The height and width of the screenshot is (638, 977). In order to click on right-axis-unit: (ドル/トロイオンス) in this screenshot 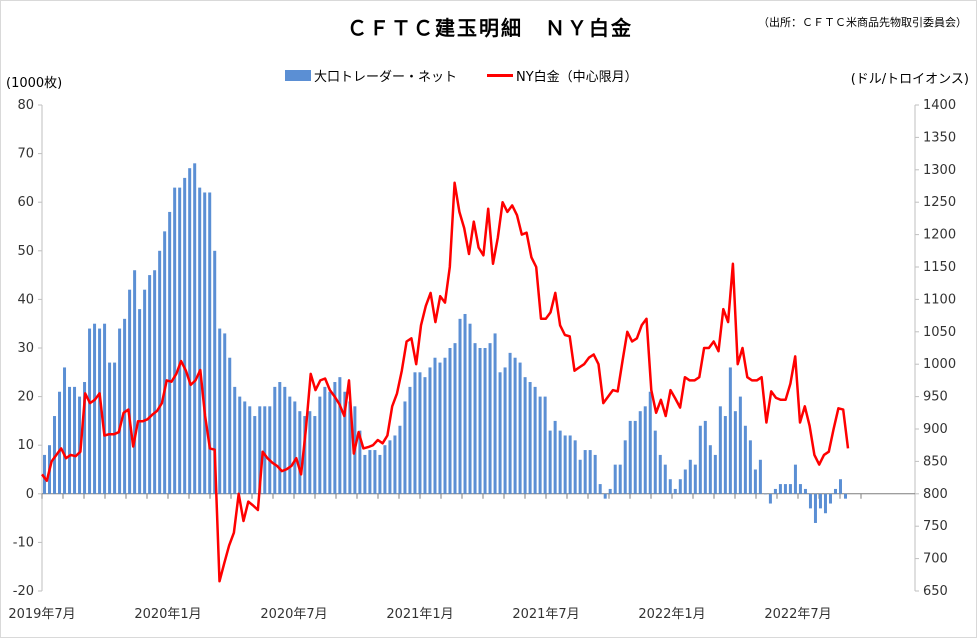, I will do `click(909, 79)`.